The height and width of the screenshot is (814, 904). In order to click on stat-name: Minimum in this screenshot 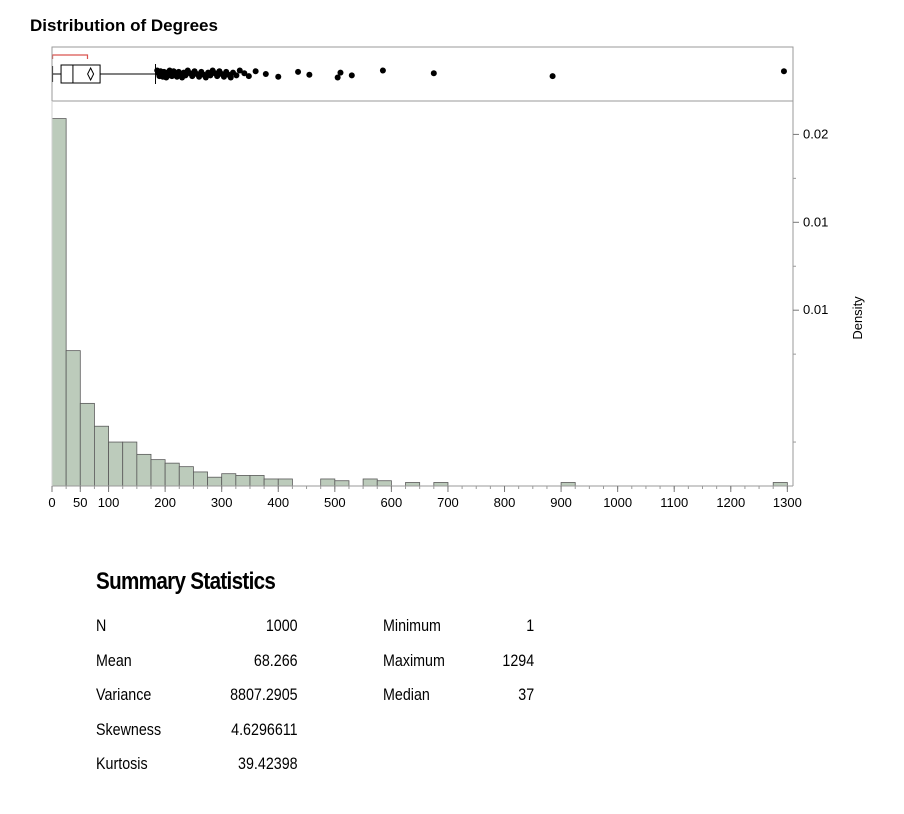, I will do `click(412, 625)`.